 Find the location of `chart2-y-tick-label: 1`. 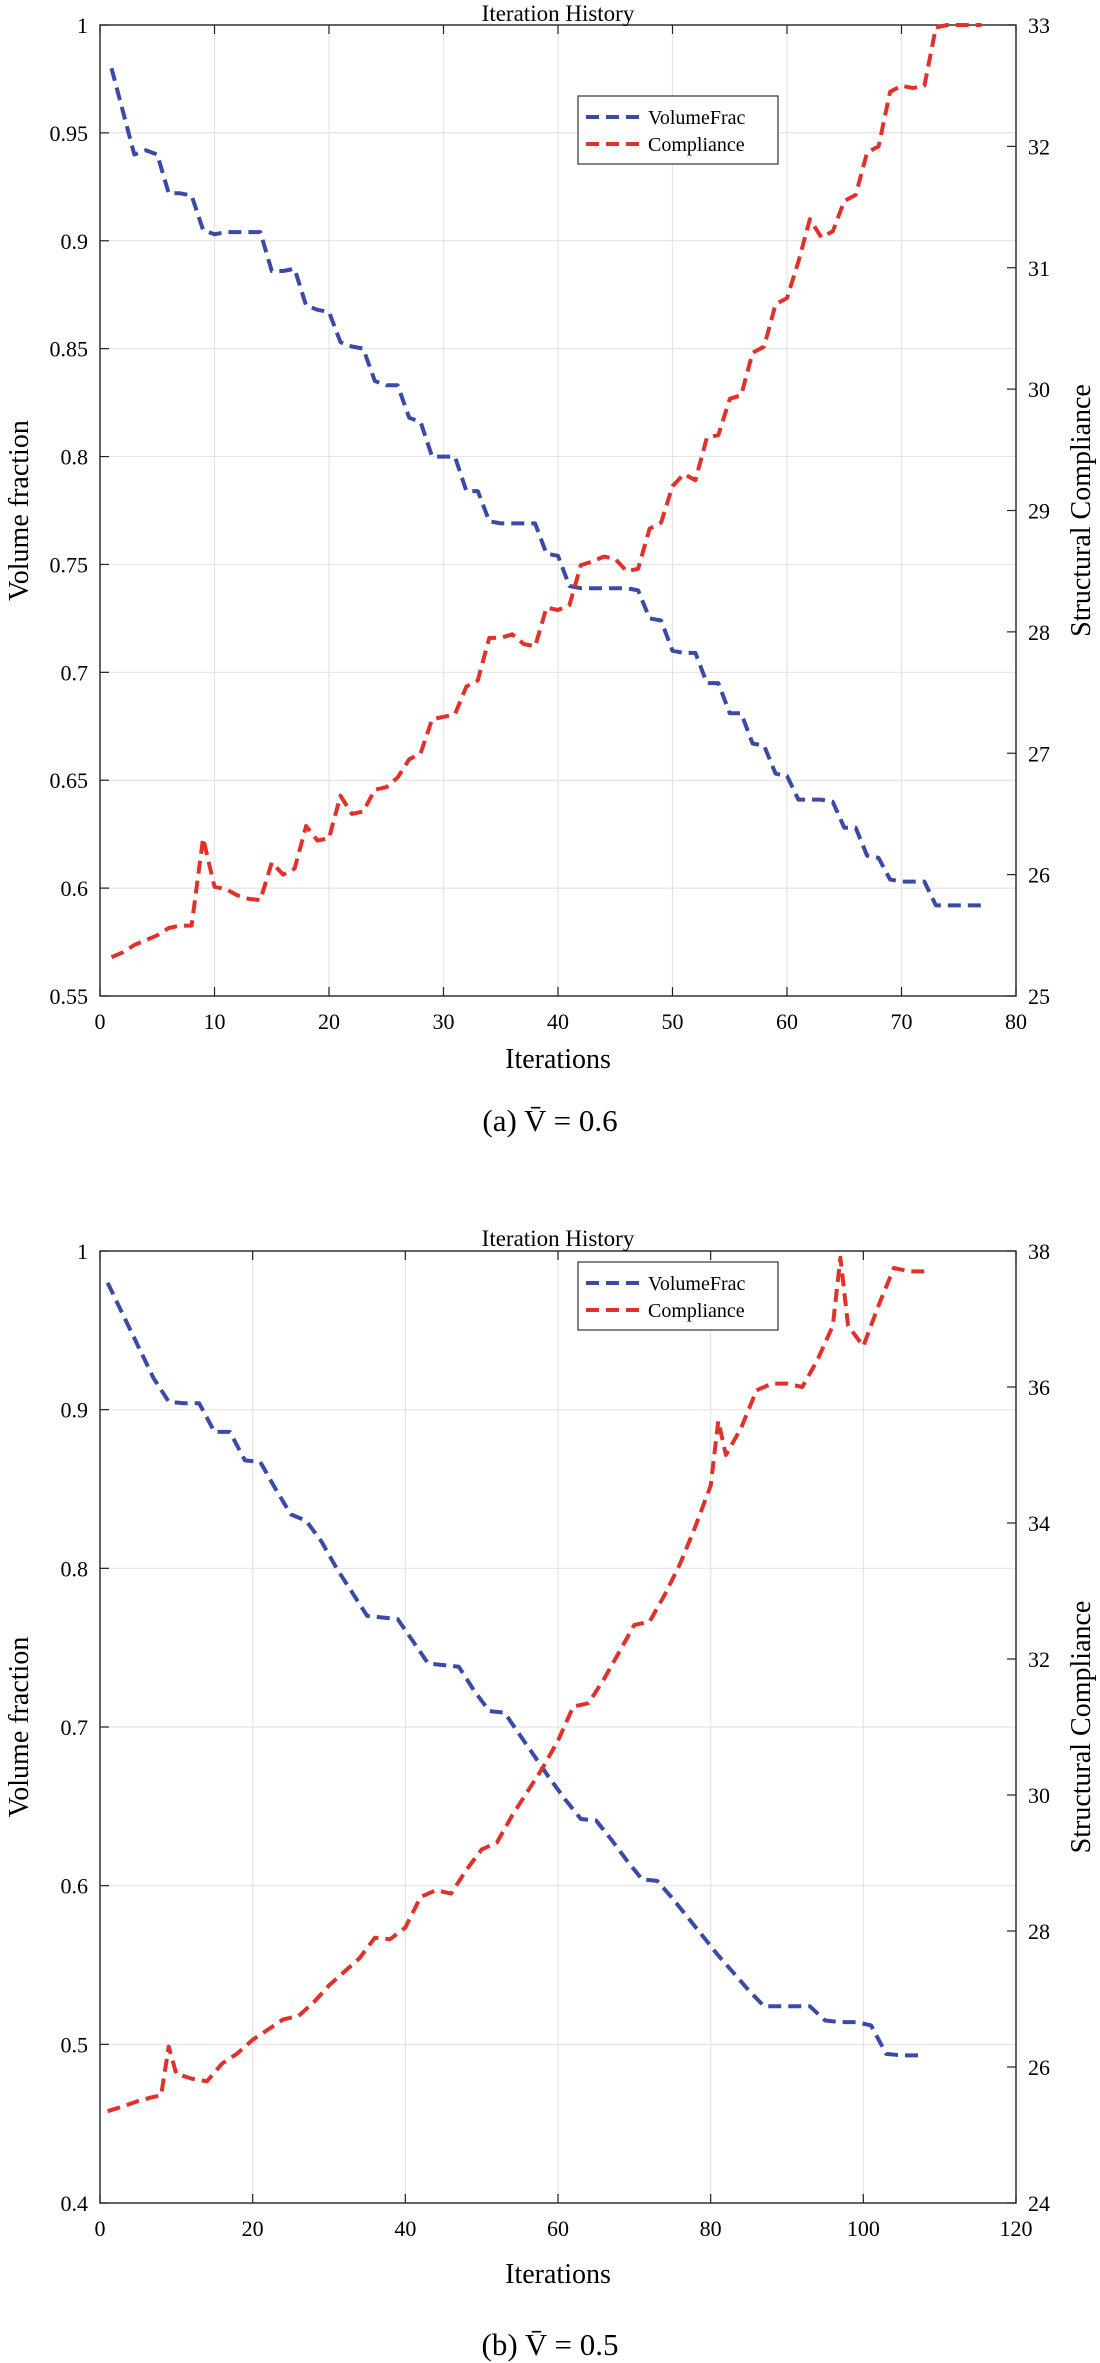

chart2-y-tick-label: 1 is located at coordinates (82, 1251).